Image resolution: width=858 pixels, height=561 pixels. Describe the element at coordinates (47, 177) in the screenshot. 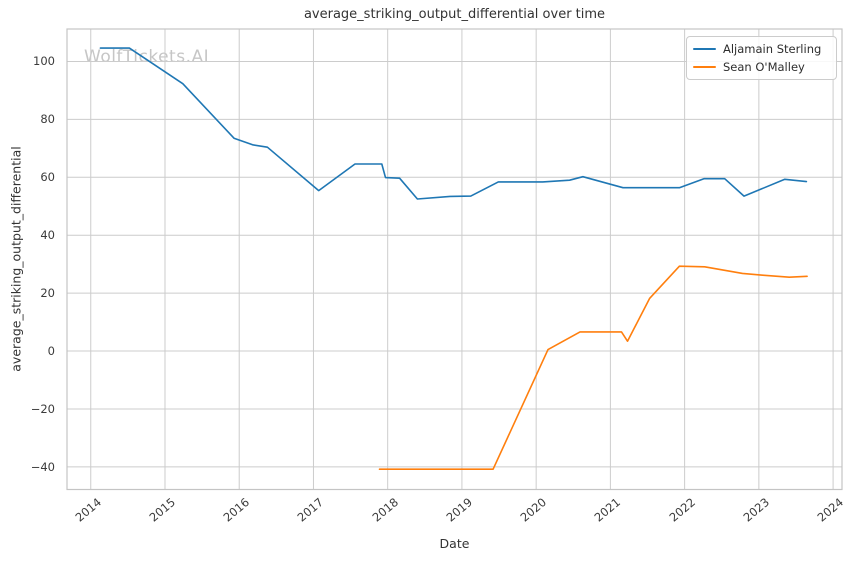

I see `y-tick-label: 60` at that location.